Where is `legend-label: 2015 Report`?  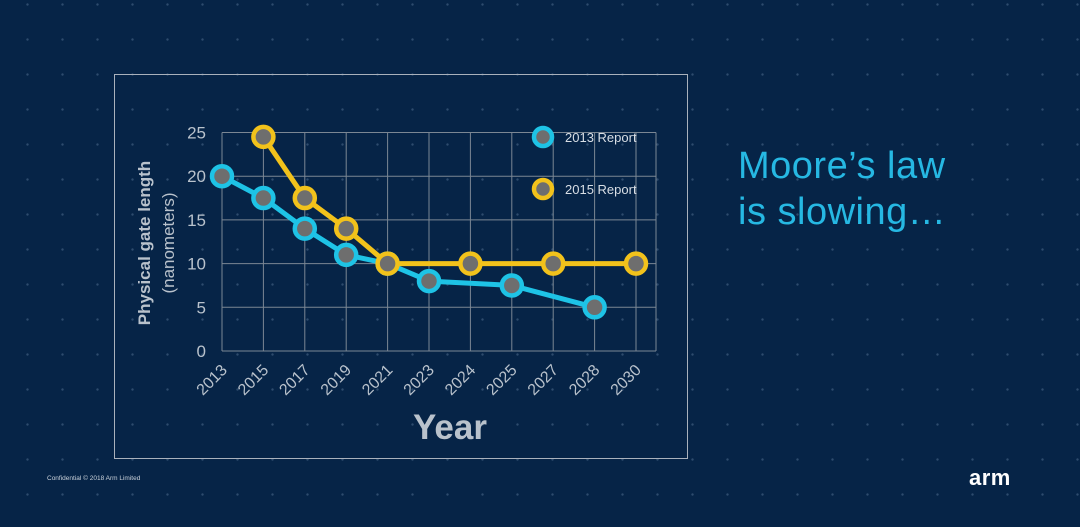
legend-label: 2015 Report is located at coordinates (601, 189).